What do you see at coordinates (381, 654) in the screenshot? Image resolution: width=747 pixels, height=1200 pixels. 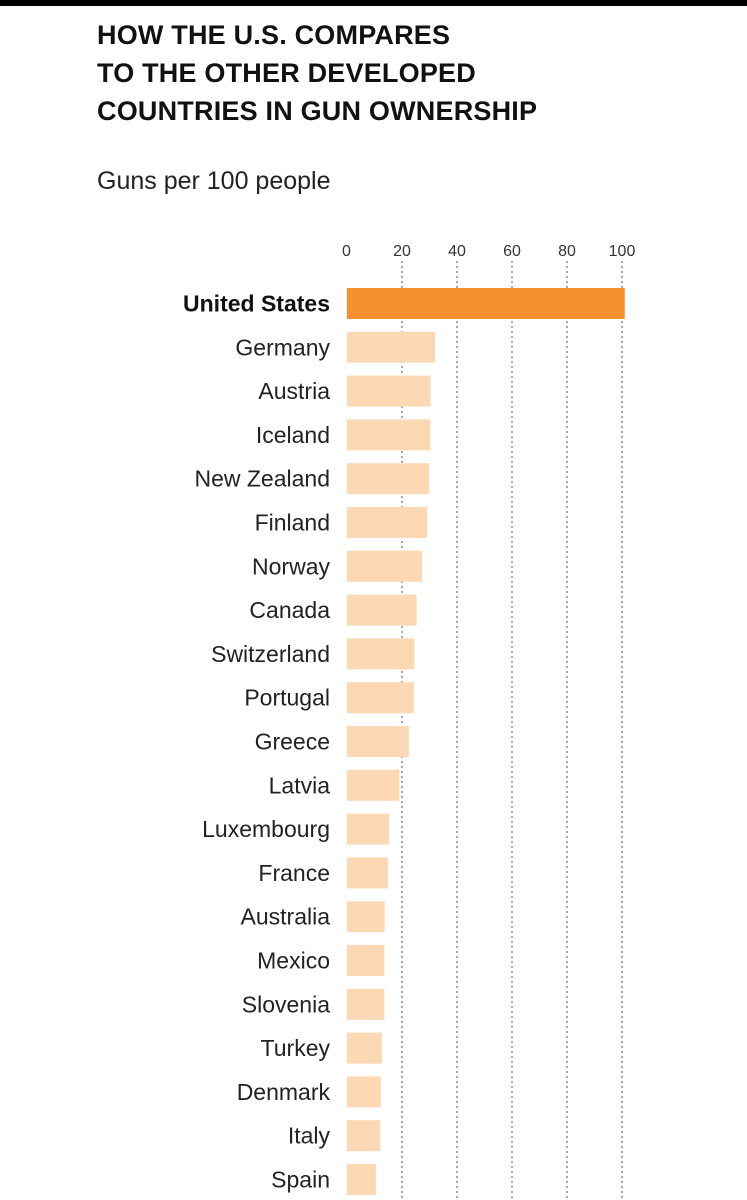 I see `bar-switzerland` at bounding box center [381, 654].